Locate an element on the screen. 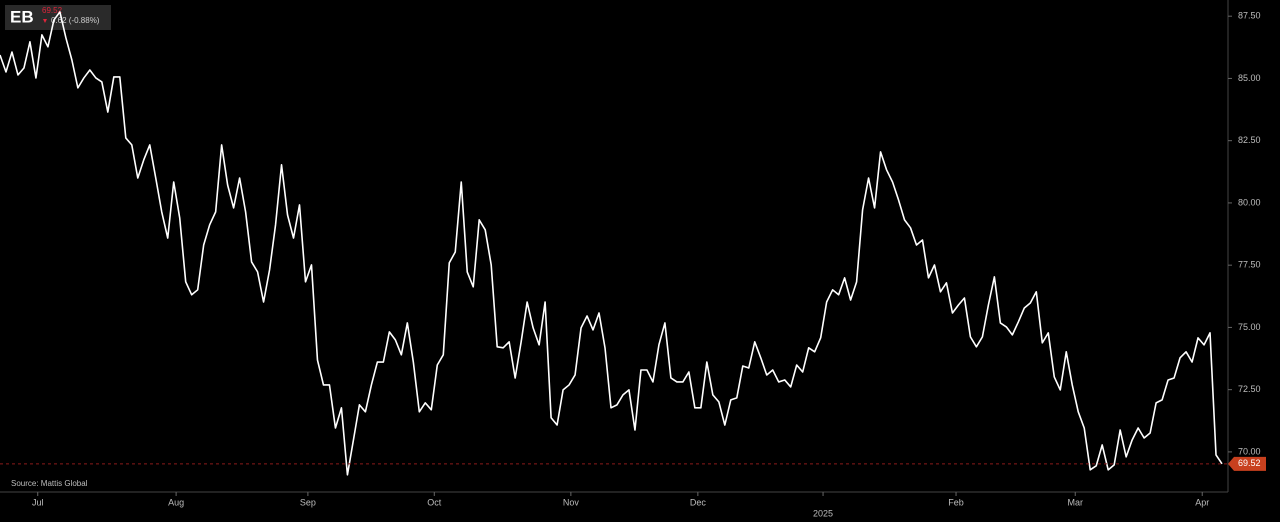  price: 69.52 is located at coordinates (52, 10).